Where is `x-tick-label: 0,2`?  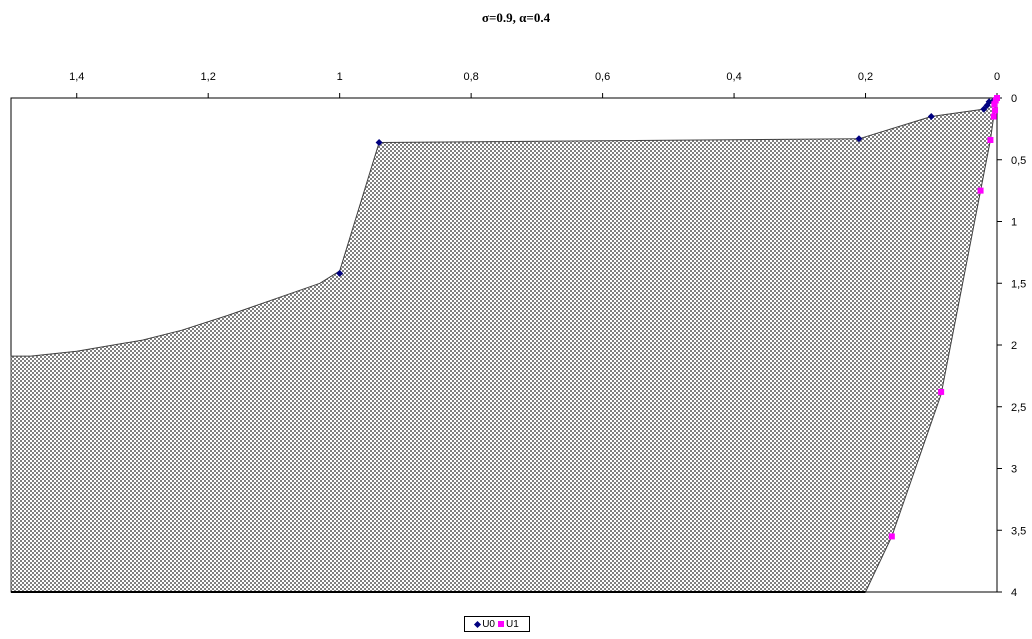
x-tick-label: 0,2 is located at coordinates (865, 77).